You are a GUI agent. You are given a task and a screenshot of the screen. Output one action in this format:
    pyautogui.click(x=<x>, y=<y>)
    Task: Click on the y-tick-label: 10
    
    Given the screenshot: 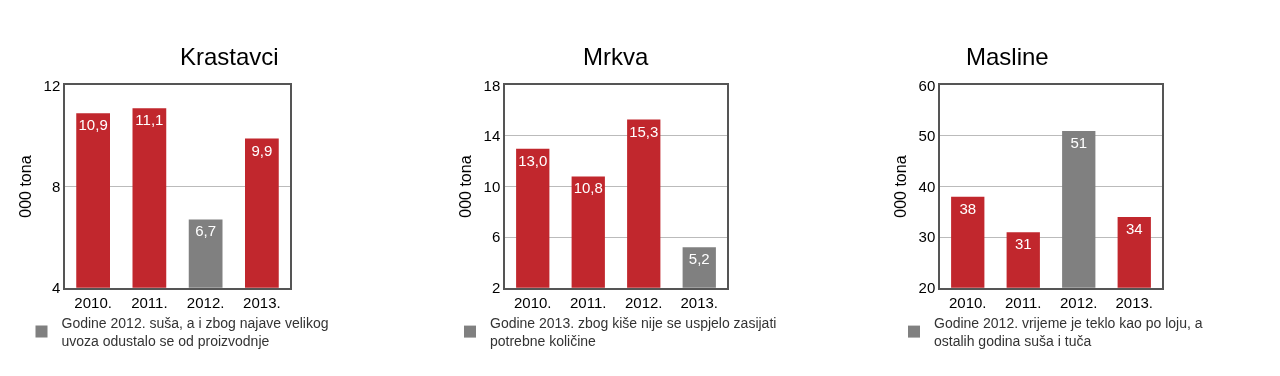 What is the action you would take?
    pyautogui.click(x=492, y=186)
    